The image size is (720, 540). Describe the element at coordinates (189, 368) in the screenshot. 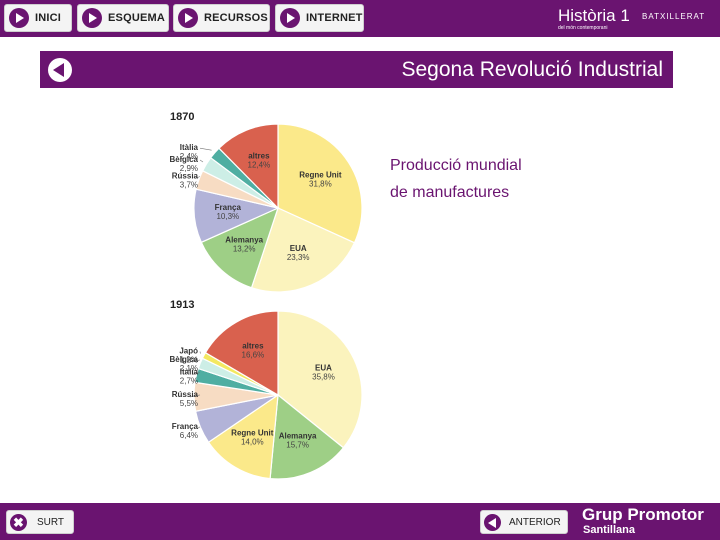

I see `pie-slice-value: 2,1%` at that location.